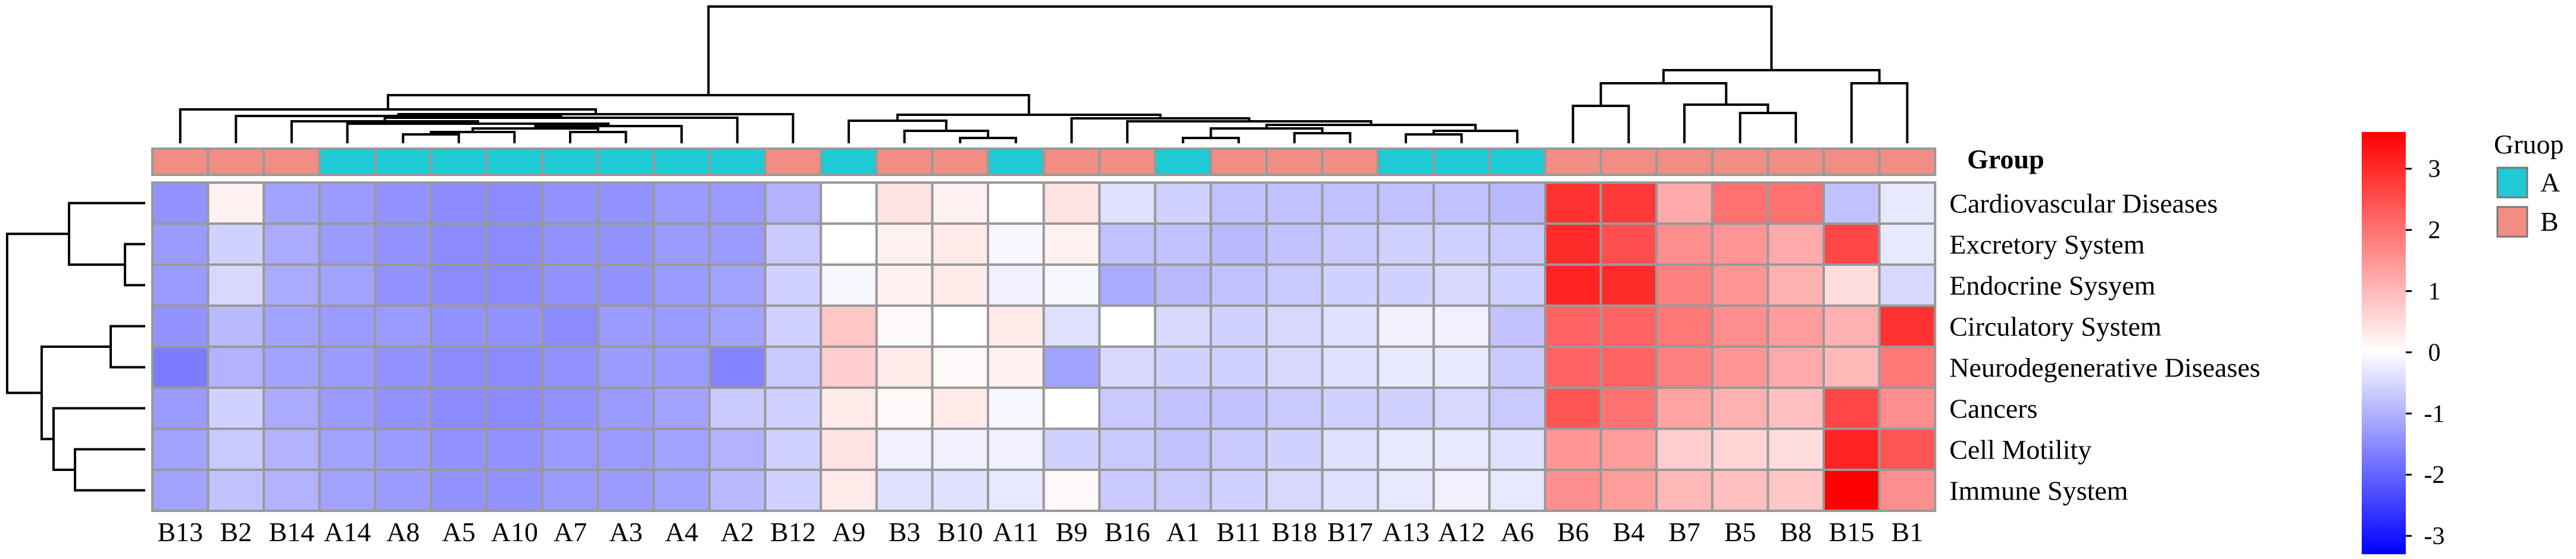 This screenshot has width=2576, height=559. What do you see at coordinates (2104, 368) in the screenshot?
I see `row-label: Neurodegenerative Diseases` at bounding box center [2104, 368].